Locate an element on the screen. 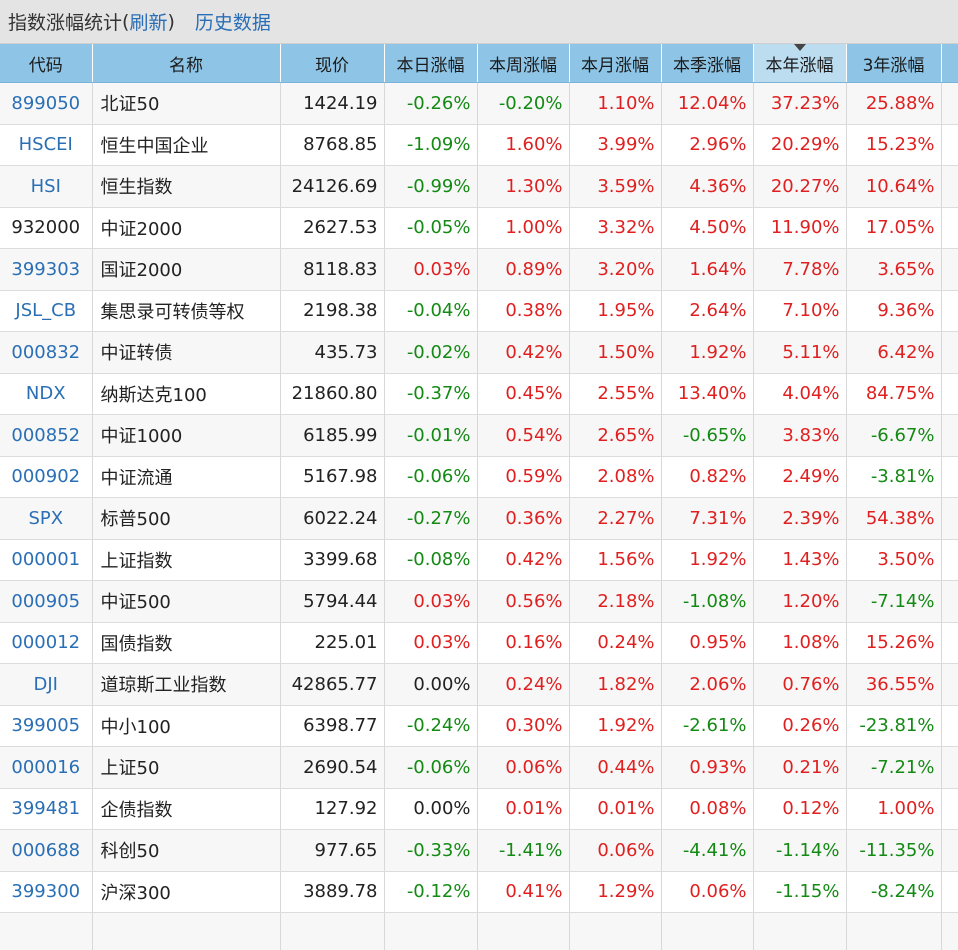  header-col-code: 代码 is located at coordinates (46, 63).